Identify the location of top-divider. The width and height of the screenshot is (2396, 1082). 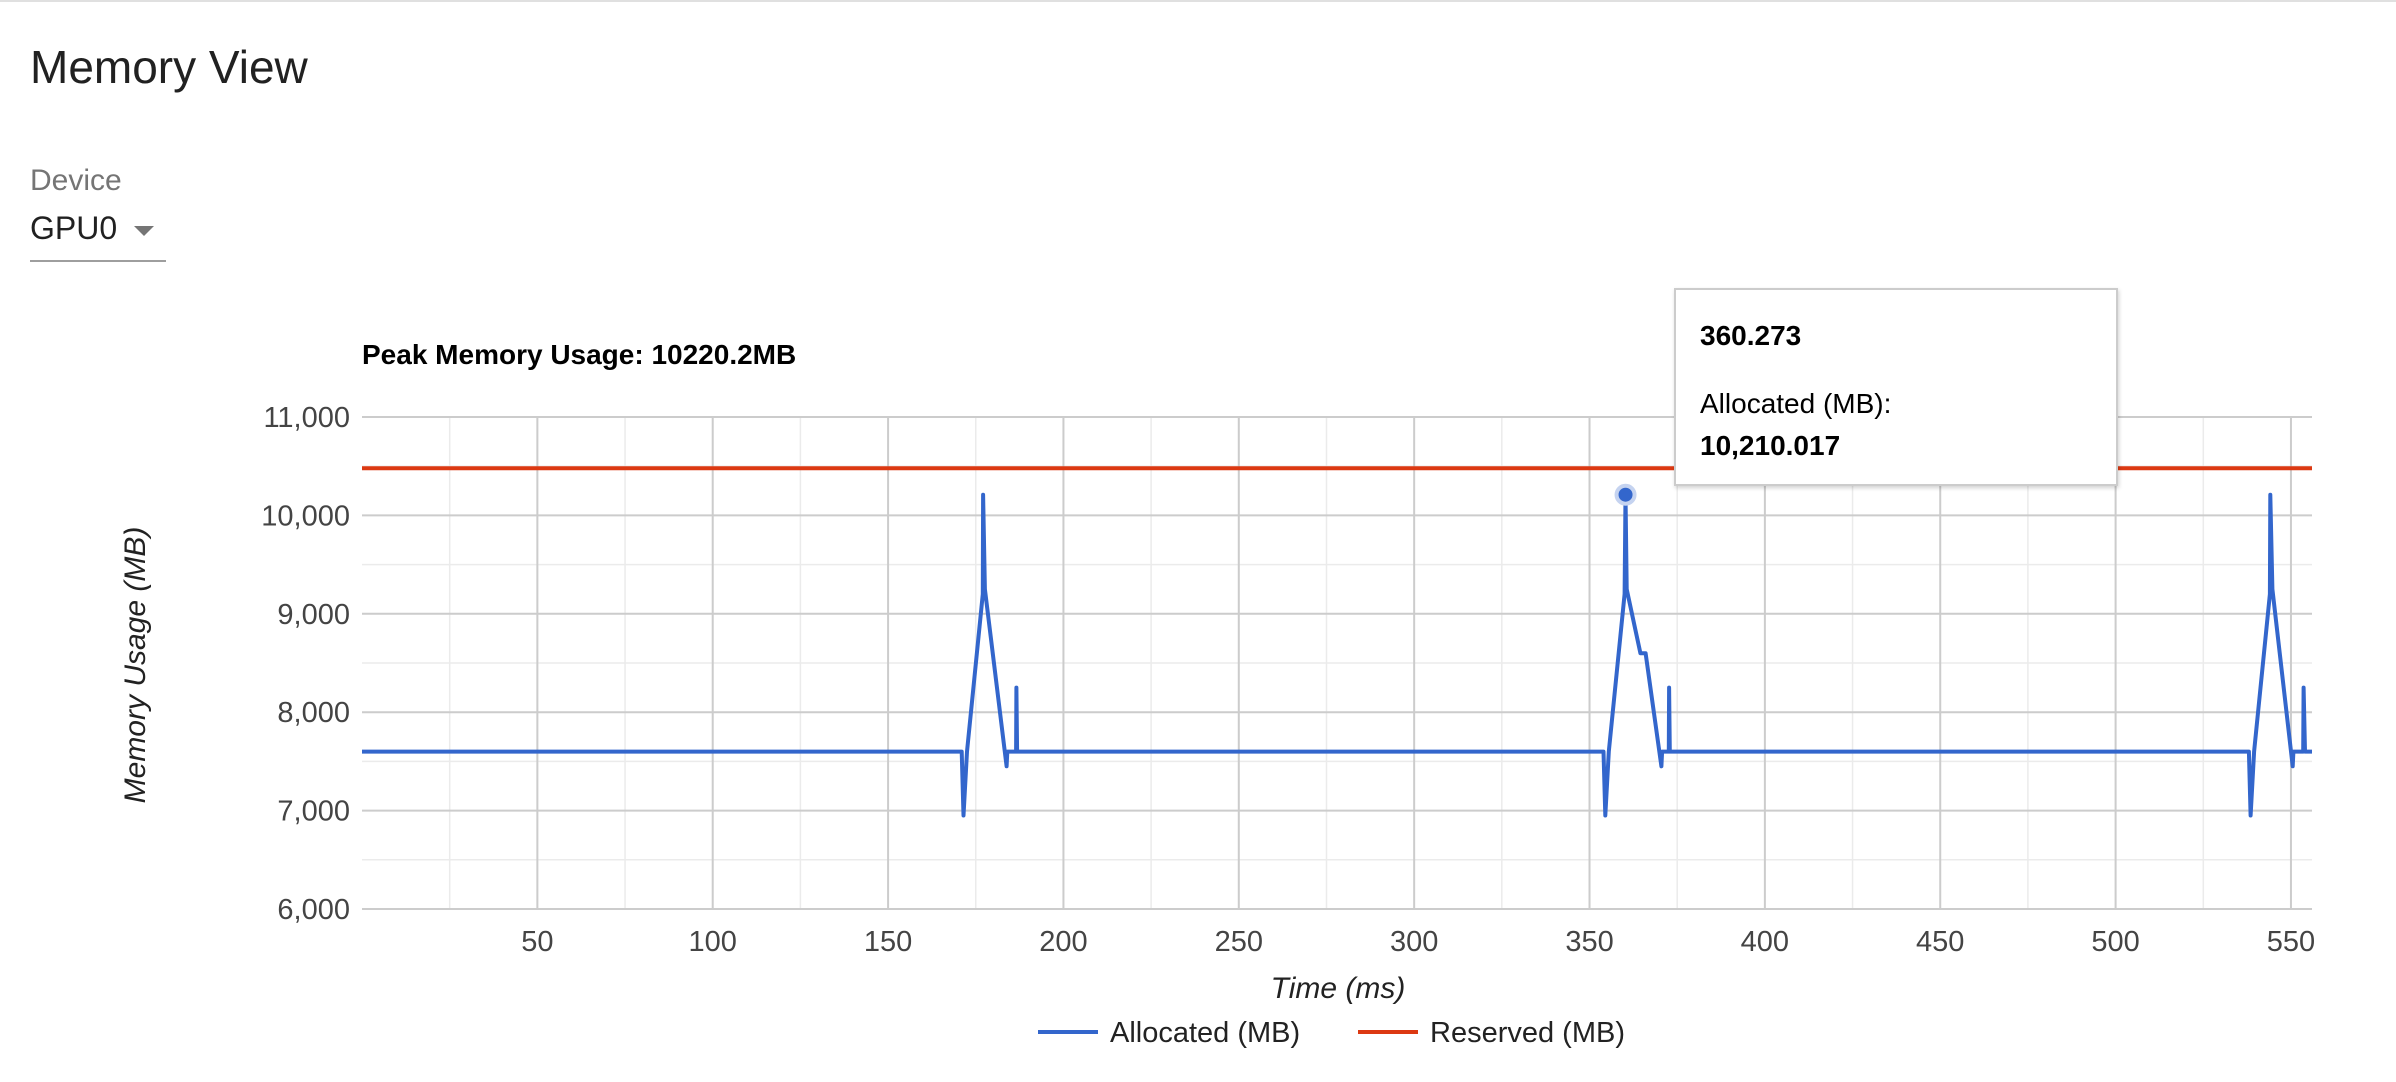
(1198, 3).